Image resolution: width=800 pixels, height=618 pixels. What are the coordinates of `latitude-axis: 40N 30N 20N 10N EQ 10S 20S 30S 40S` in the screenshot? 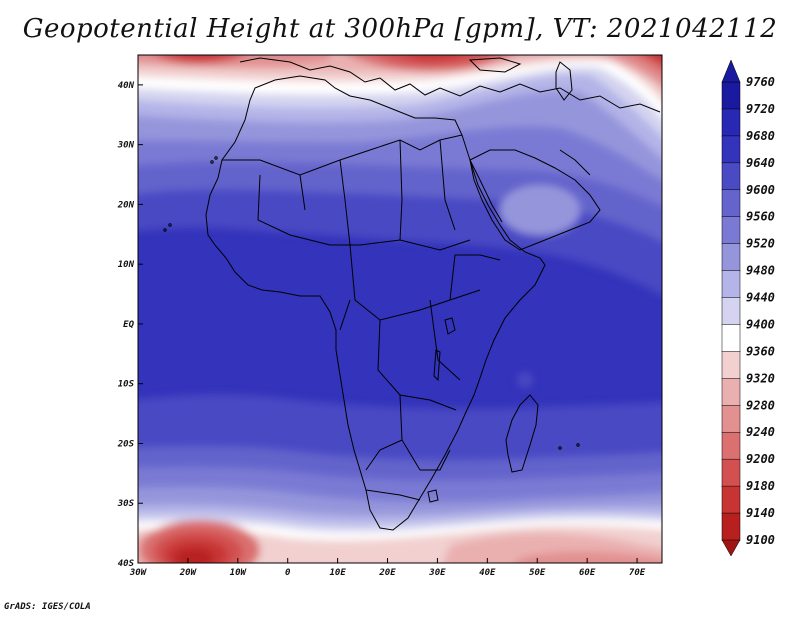 It's located at (130, 325).